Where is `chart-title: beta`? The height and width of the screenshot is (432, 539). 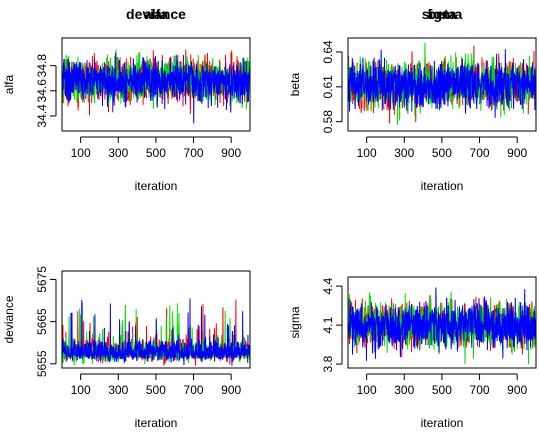
chart-title: beta is located at coordinates (442, 14).